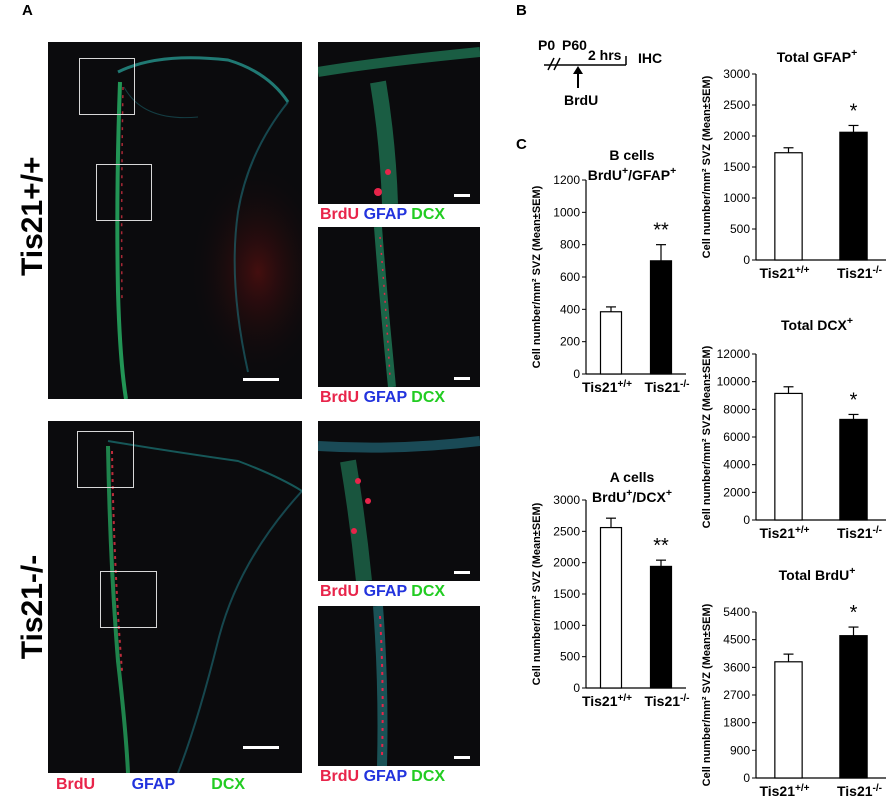 This screenshot has width=892, height=806. What do you see at coordinates (605, 55) in the screenshot?
I see `timeline-duration: 2 hrs` at bounding box center [605, 55].